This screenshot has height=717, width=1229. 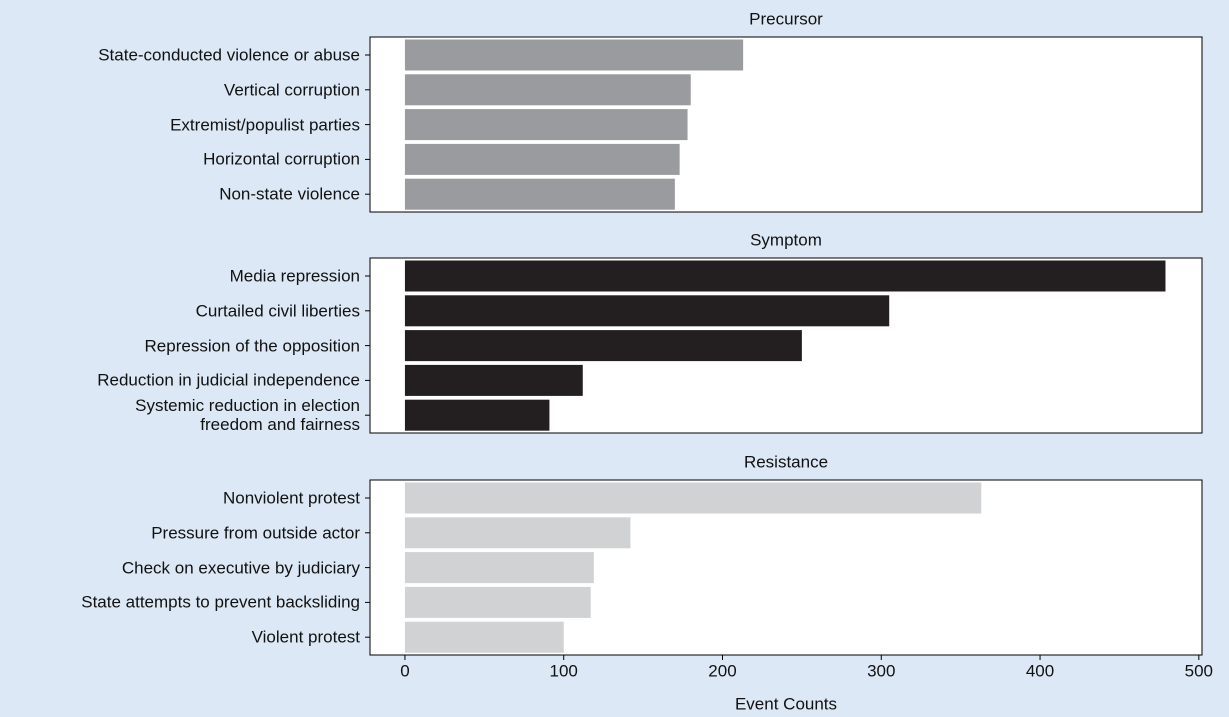 What do you see at coordinates (229, 55) in the screenshot?
I see `y-tick-label: State-conducted violence or abuse` at bounding box center [229, 55].